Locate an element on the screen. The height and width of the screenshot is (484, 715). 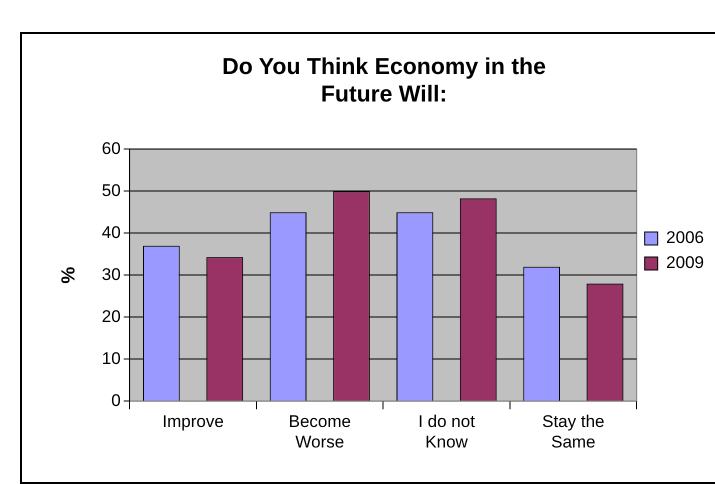
y-tick-label: 30 is located at coordinates (111, 274).